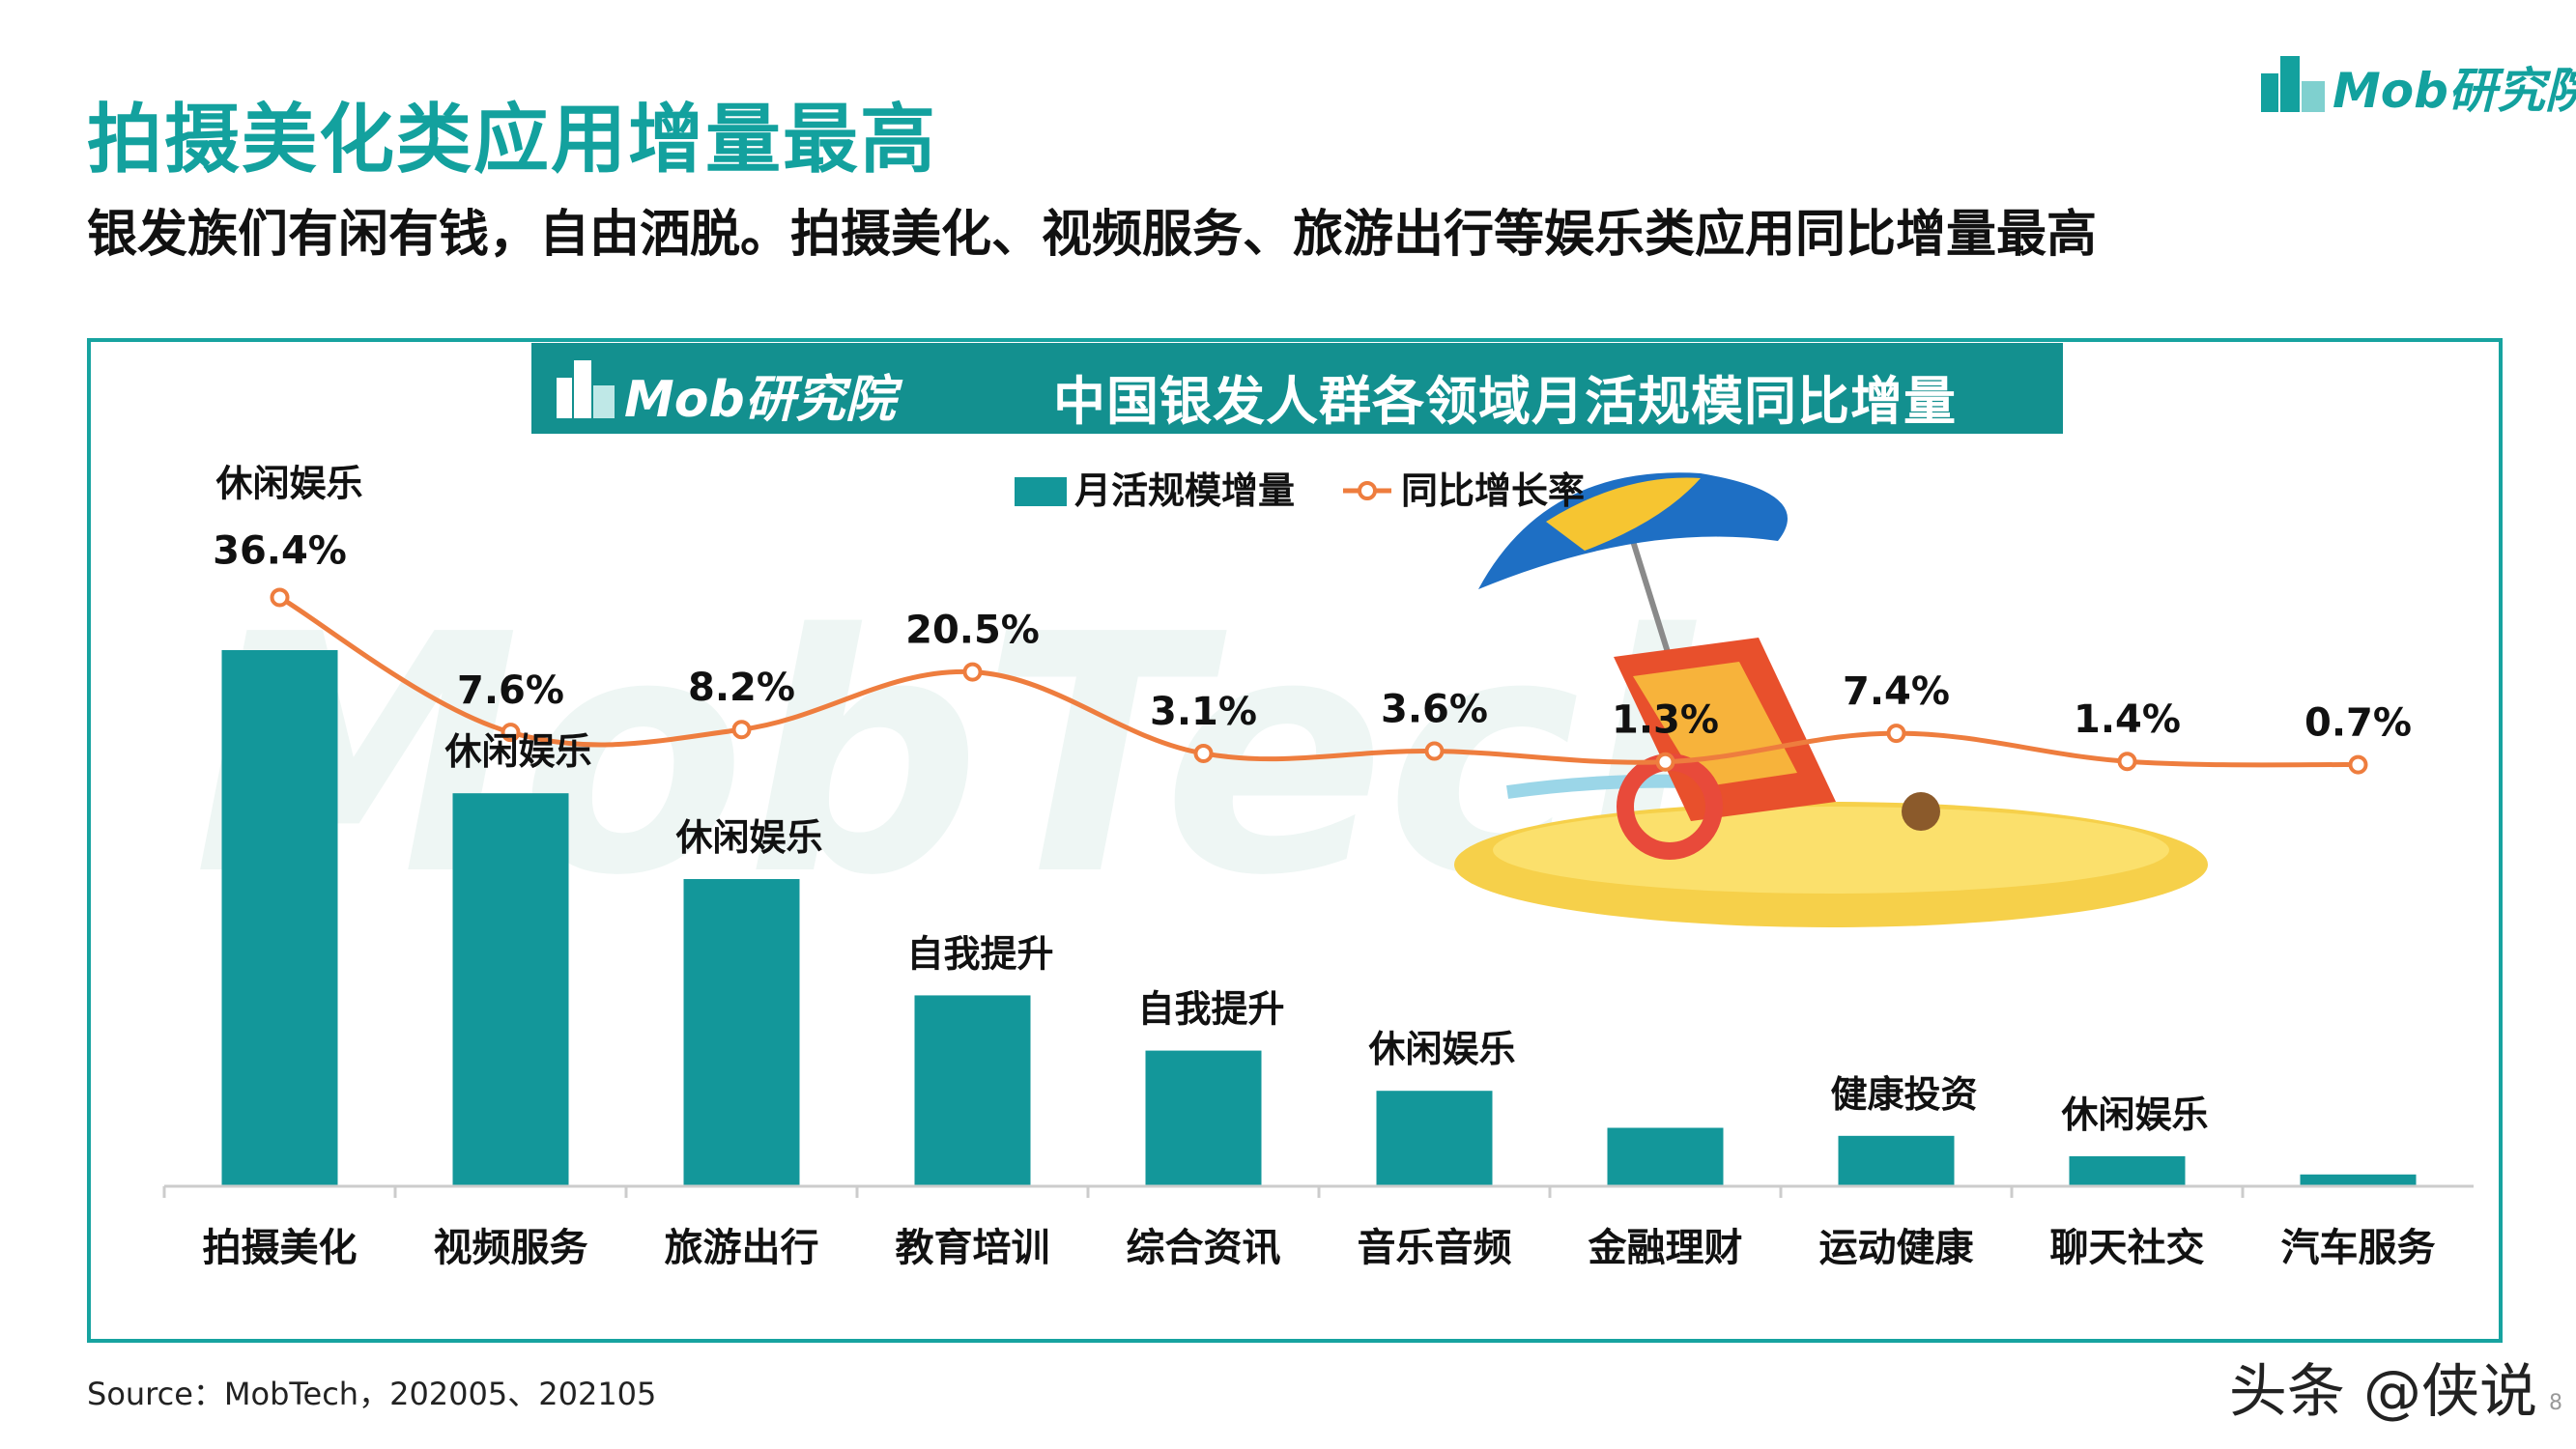 The height and width of the screenshot is (1449, 2576). Describe the element at coordinates (2383, 1392) in the screenshot. I see `credit-watermark: 头条 @侠说` at that location.